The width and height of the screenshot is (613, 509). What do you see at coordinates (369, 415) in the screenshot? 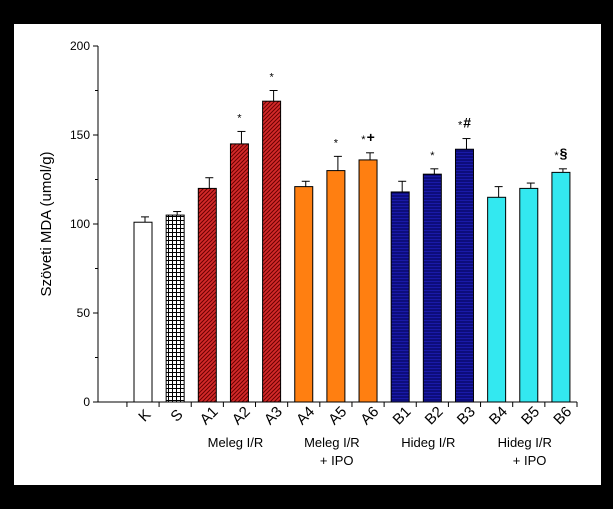
I see `x-label-a6: A6` at bounding box center [369, 415].